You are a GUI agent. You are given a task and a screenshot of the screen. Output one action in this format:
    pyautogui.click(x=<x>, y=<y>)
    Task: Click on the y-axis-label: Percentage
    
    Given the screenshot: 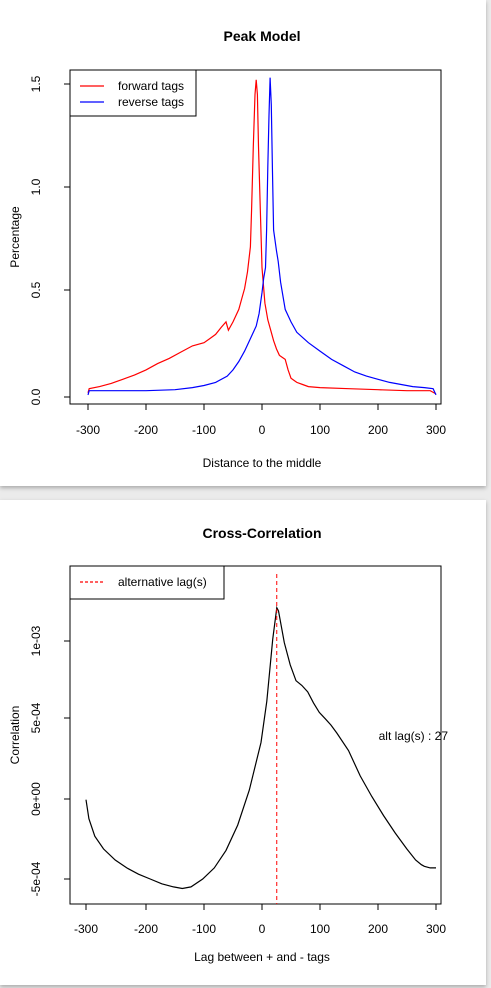 What is the action you would take?
    pyautogui.click(x=15, y=237)
    